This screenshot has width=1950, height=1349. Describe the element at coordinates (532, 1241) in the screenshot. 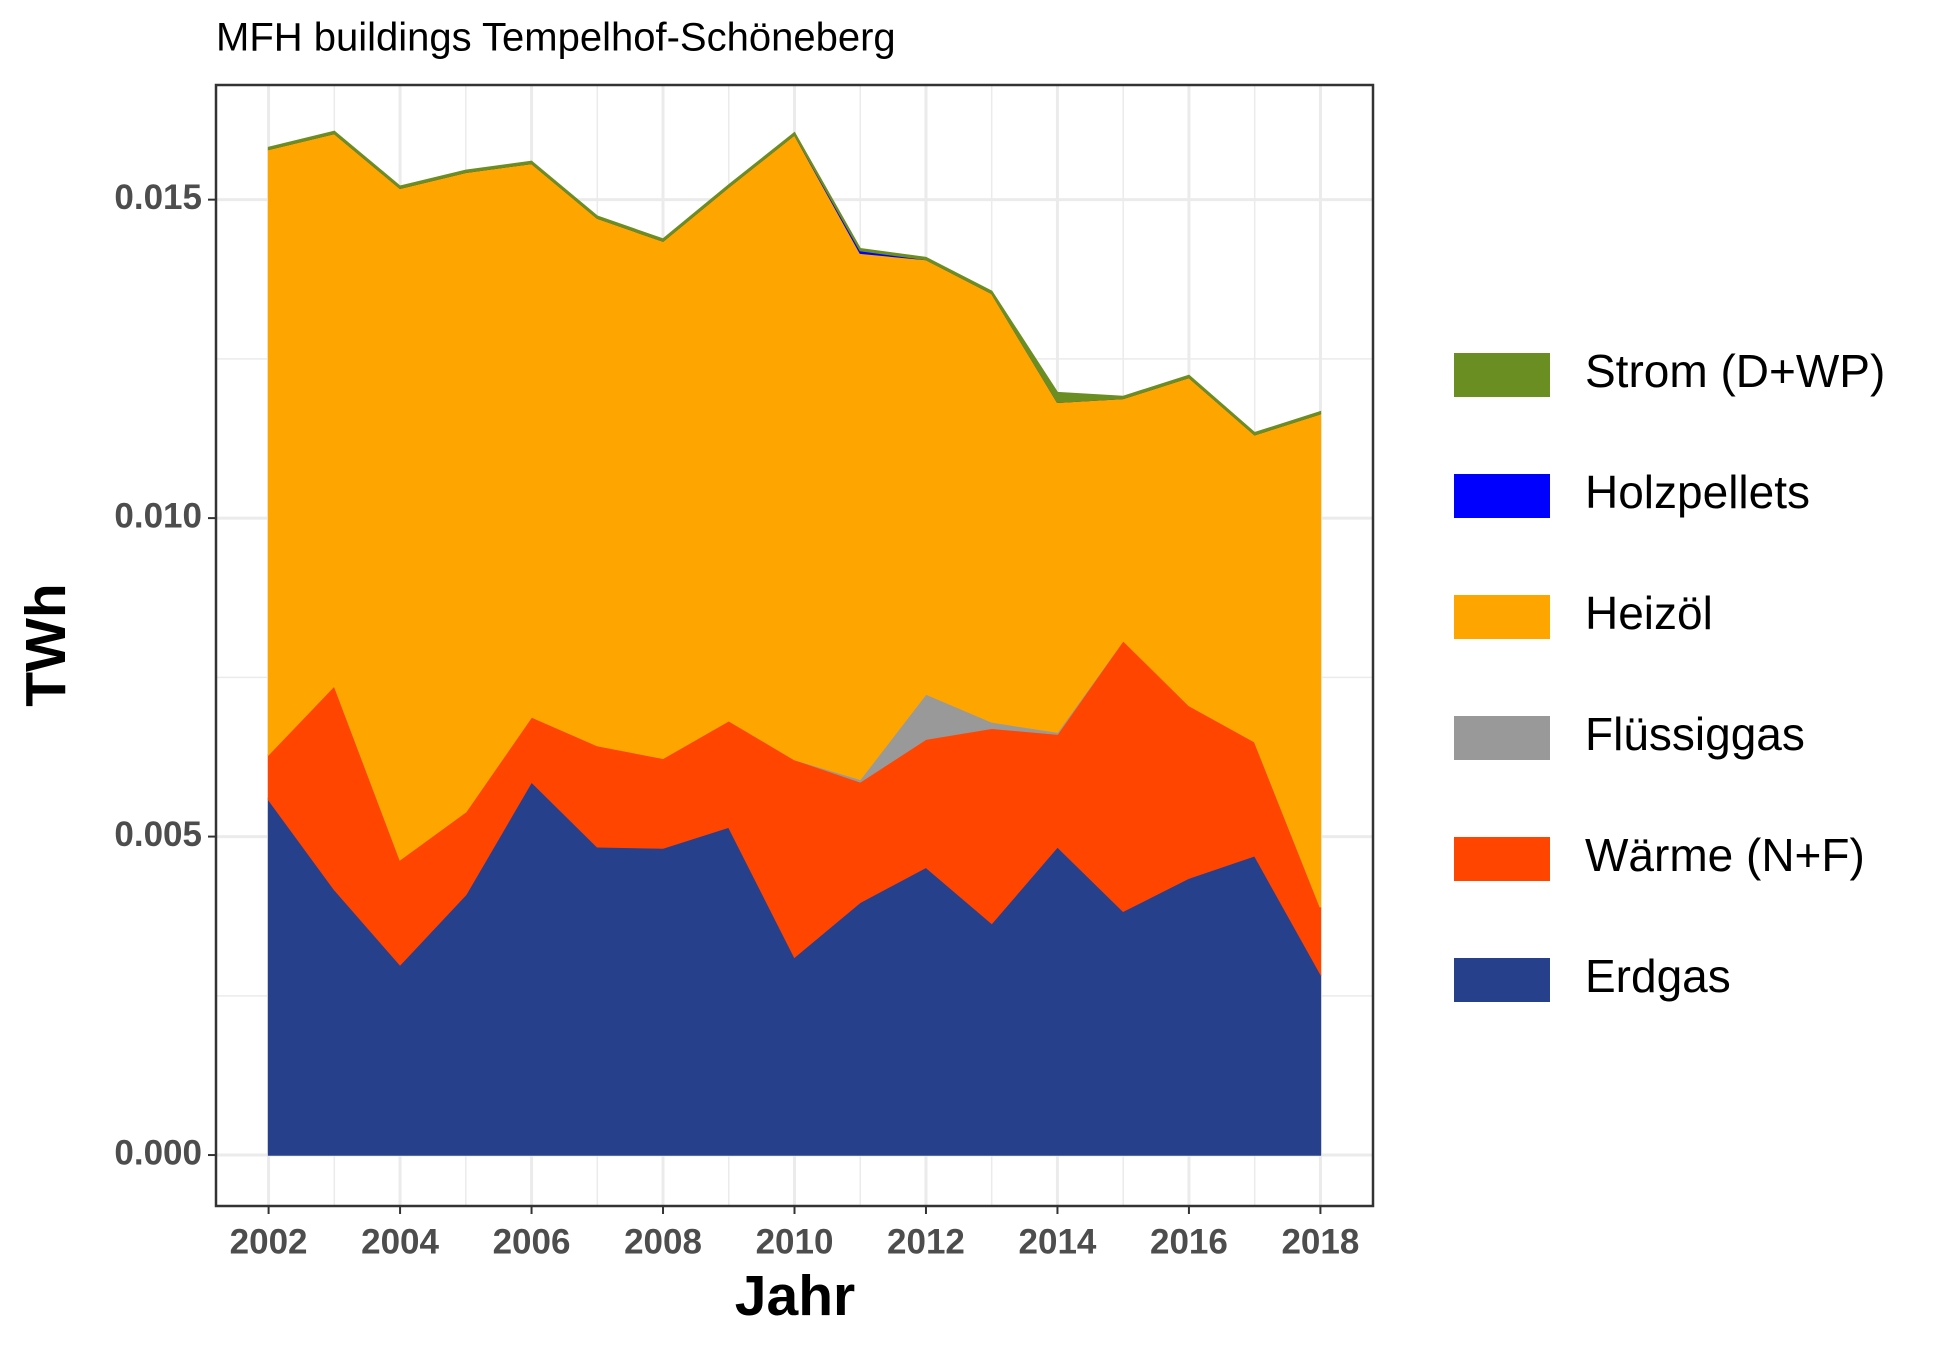

I see `x-tick-label: 2006` at that location.